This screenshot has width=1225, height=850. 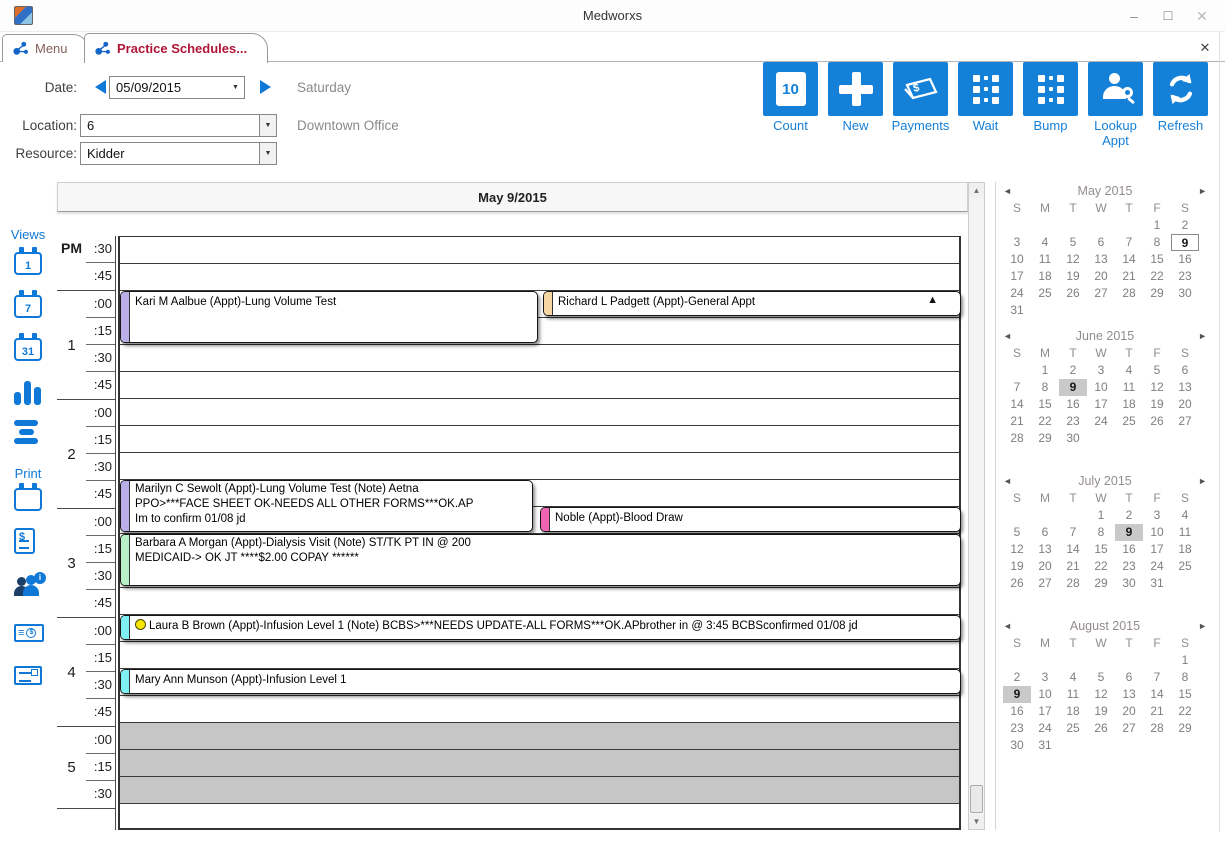 What do you see at coordinates (1157, 276) in the screenshot?
I see `calendar-day: 22` at bounding box center [1157, 276].